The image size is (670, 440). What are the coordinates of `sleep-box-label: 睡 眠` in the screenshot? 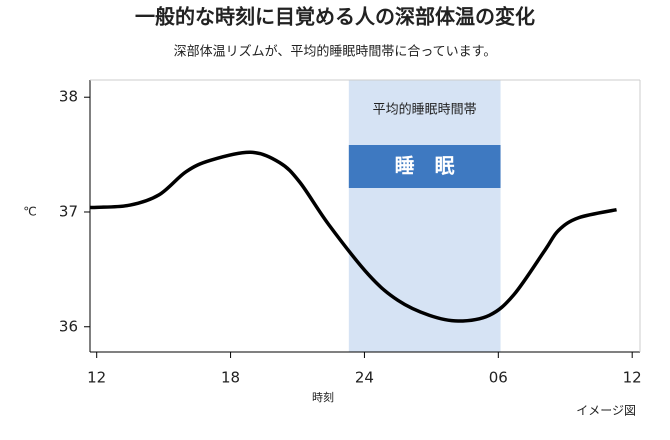 It's located at (425, 166).